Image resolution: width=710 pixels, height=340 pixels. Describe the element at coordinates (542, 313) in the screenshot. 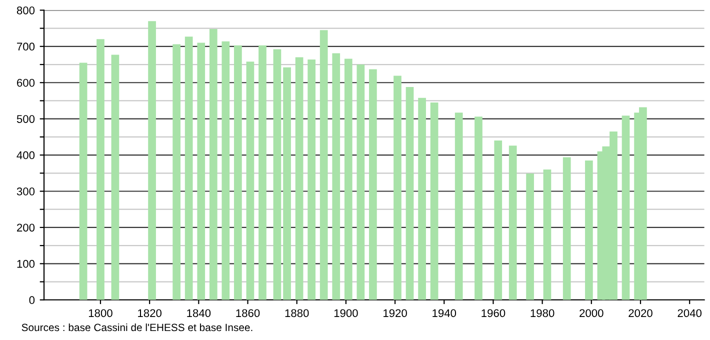

I see `x-tick-label: 1980` at that location.